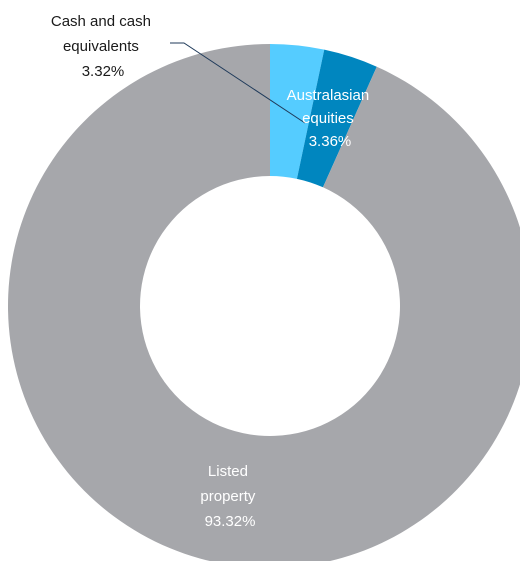 The image size is (520, 561). I want to click on slice-label-property: Listed property 93.32%, so click(229, 496).